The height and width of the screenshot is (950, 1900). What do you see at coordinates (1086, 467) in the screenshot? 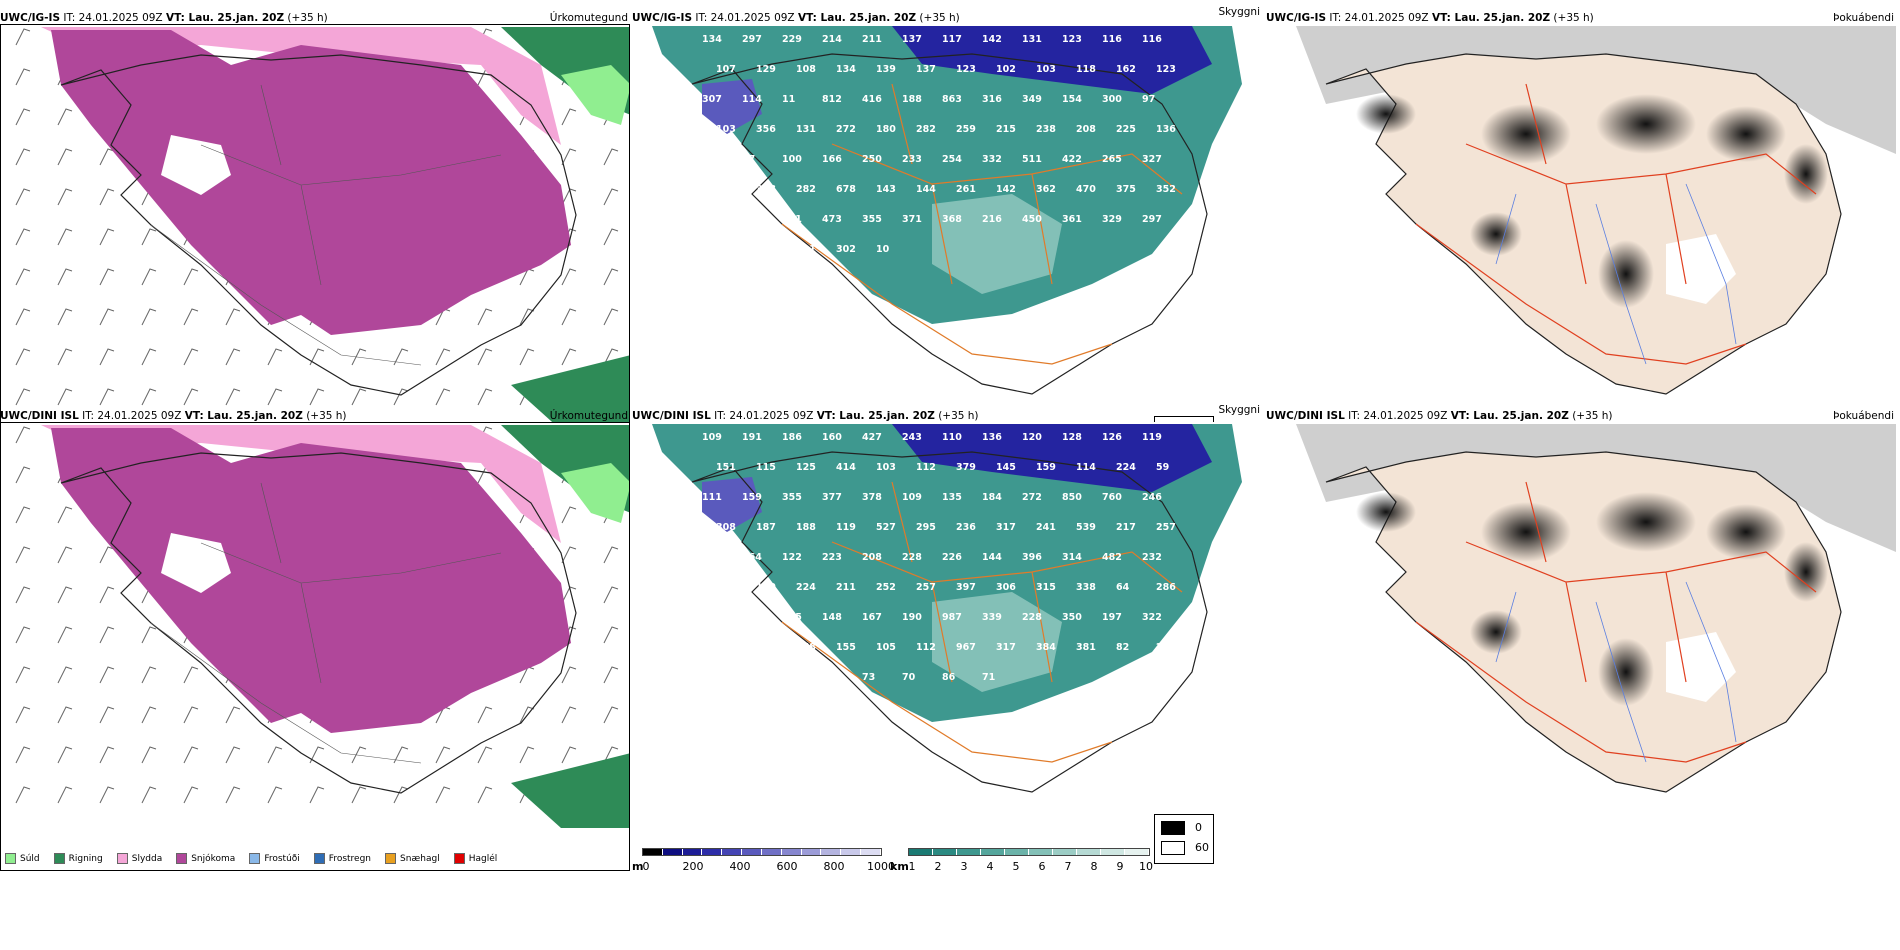
I see `cloud-base-label: 114` at bounding box center [1086, 467].